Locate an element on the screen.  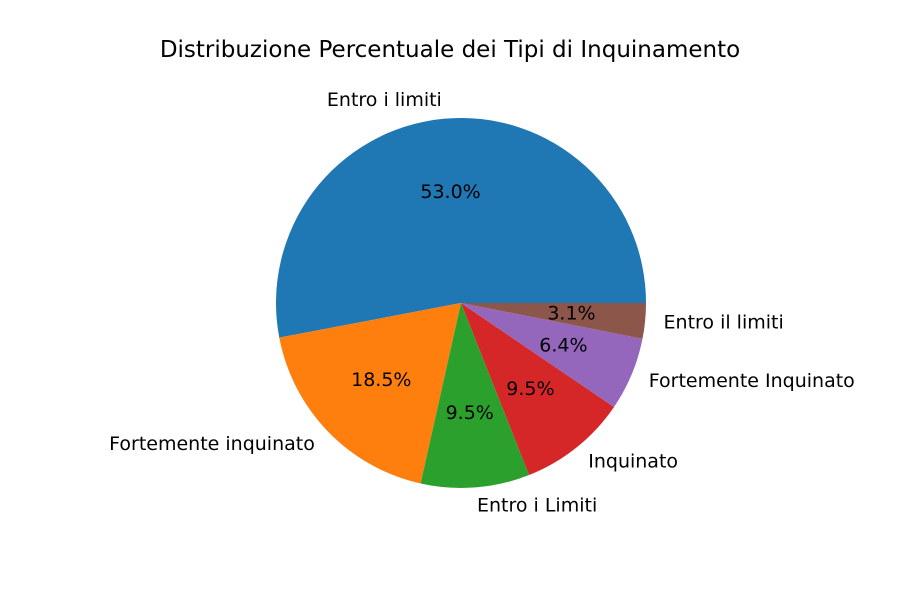
slice-label-0: Entro i limiti is located at coordinates (384, 100).